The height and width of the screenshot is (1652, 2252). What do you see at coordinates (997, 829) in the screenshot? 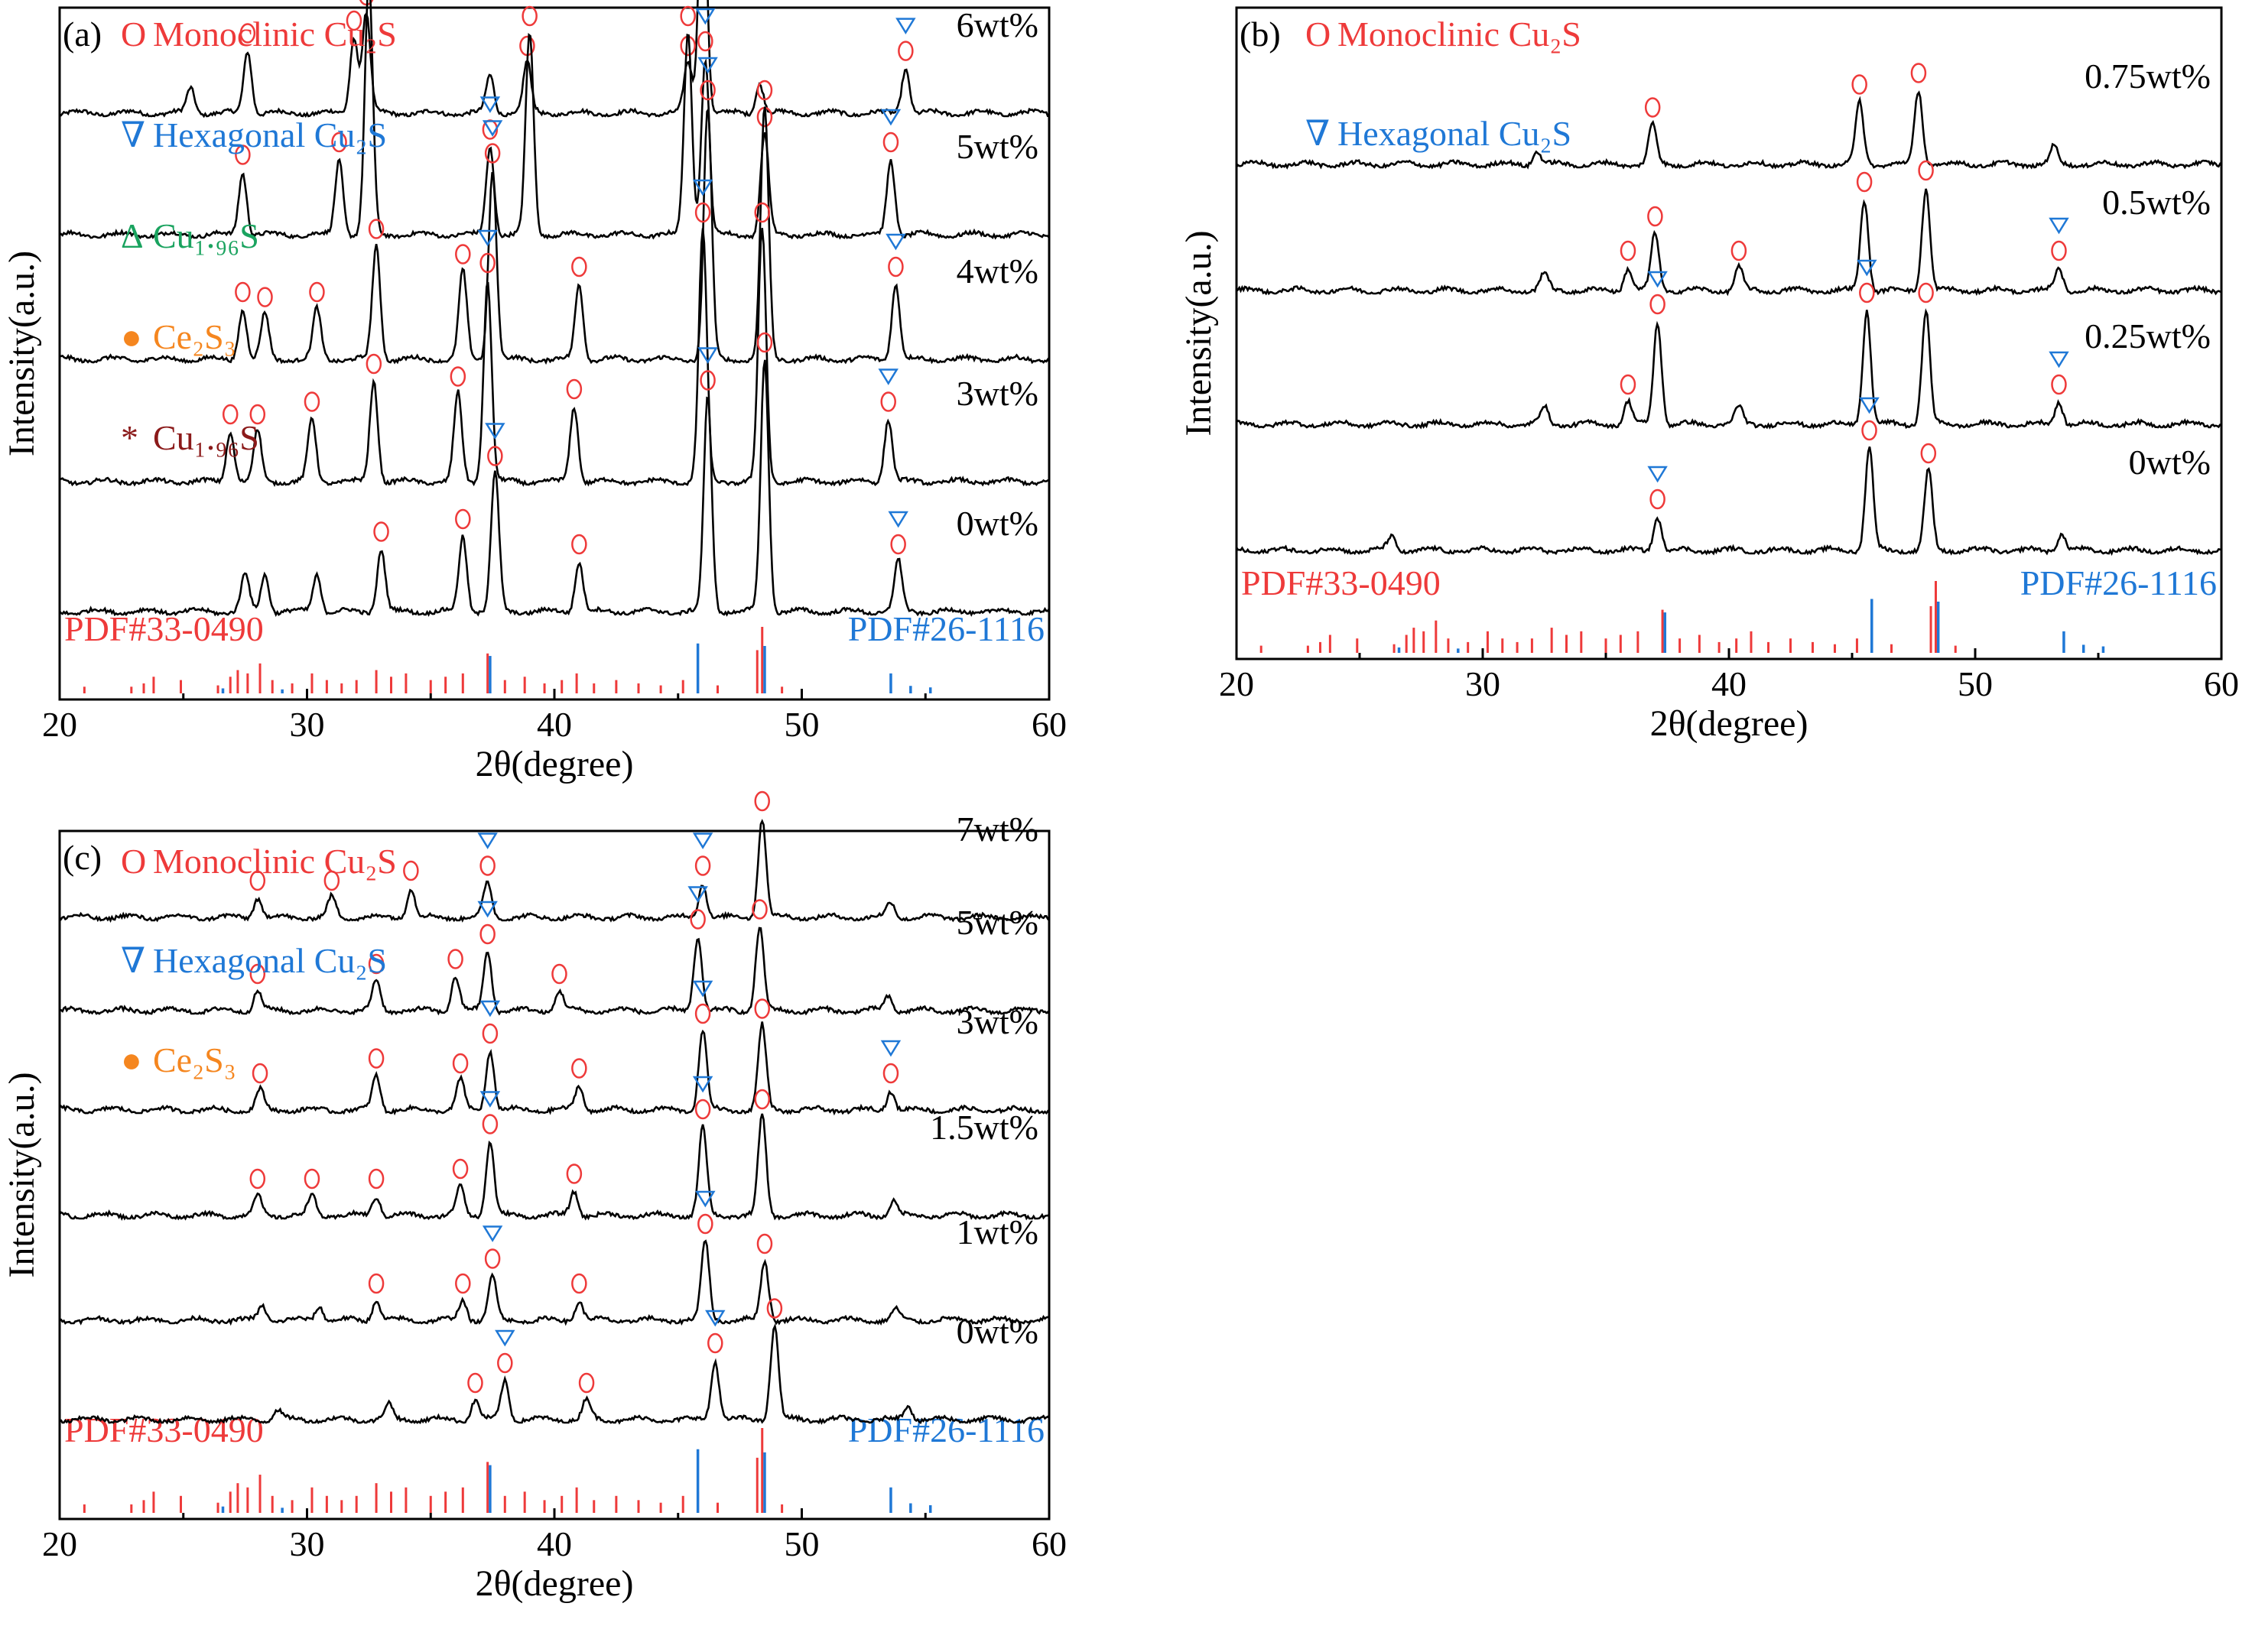
I see `series-label: 7wt%` at bounding box center [997, 829].